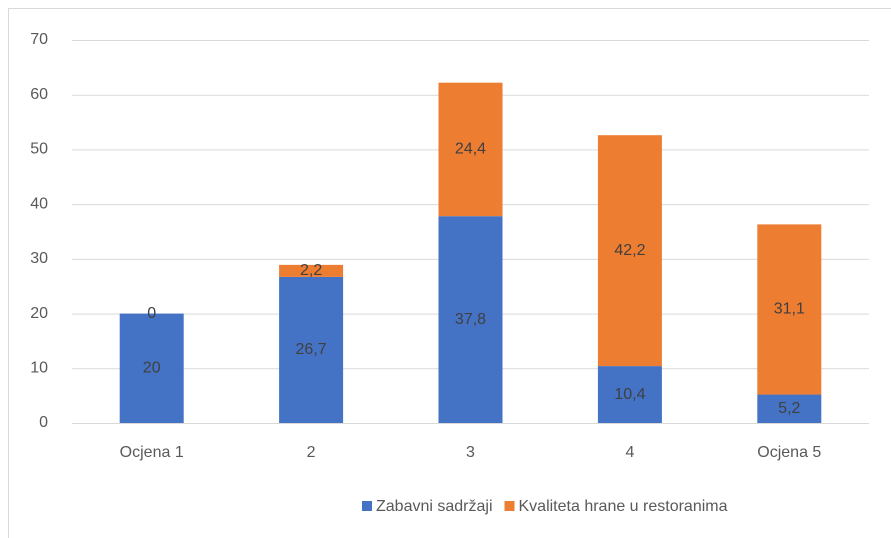  I want to click on data-label: 5,2, so click(789, 408).